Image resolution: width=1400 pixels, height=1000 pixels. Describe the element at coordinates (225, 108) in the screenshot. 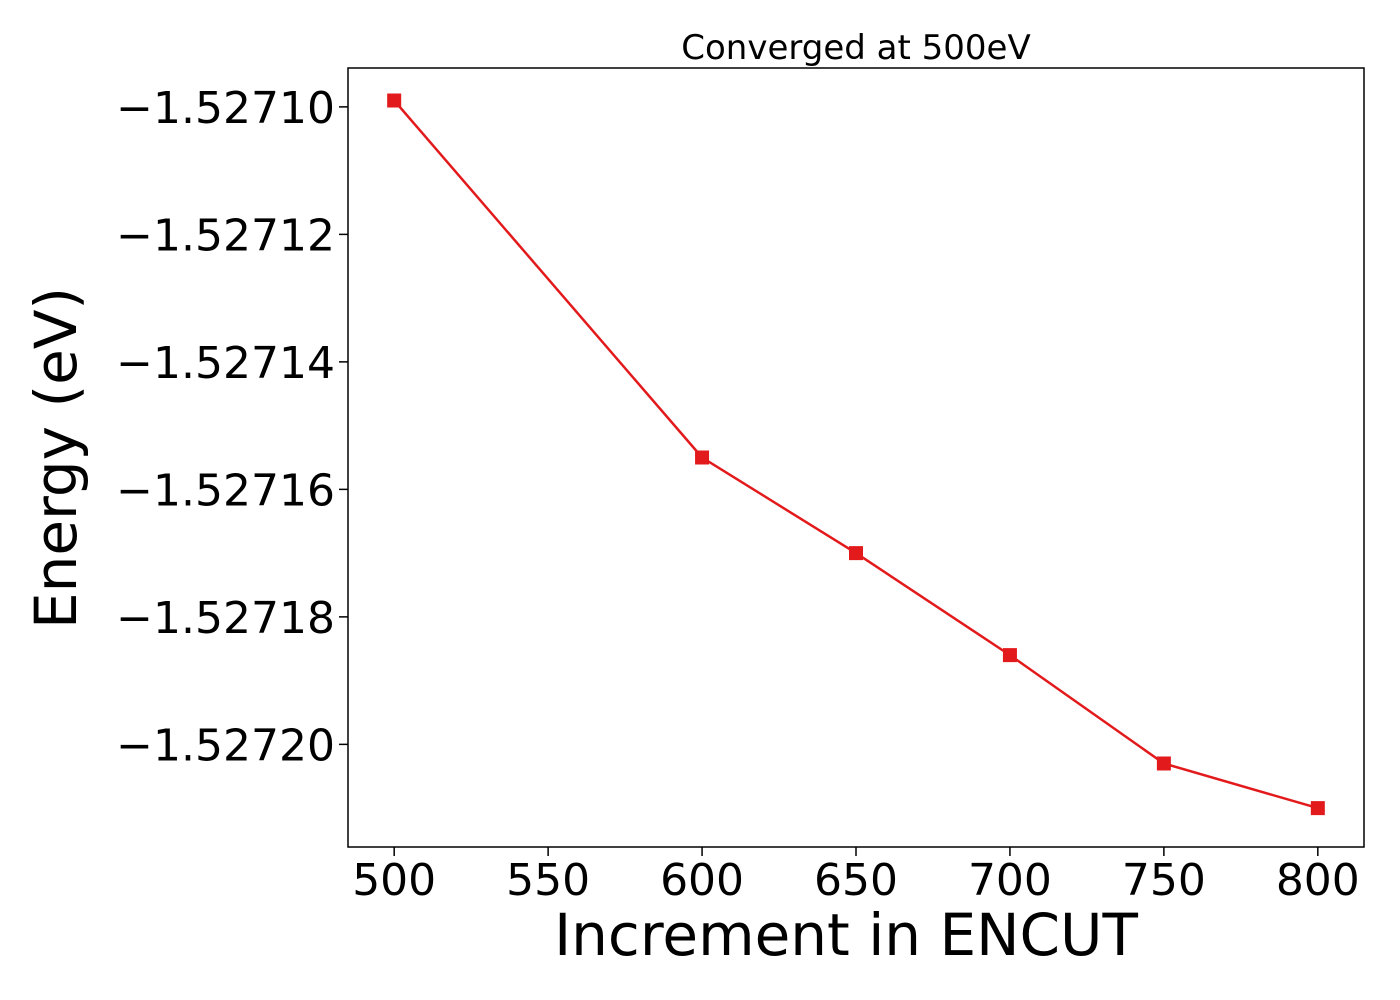

I see `y-tick-label: −1.52710` at that location.